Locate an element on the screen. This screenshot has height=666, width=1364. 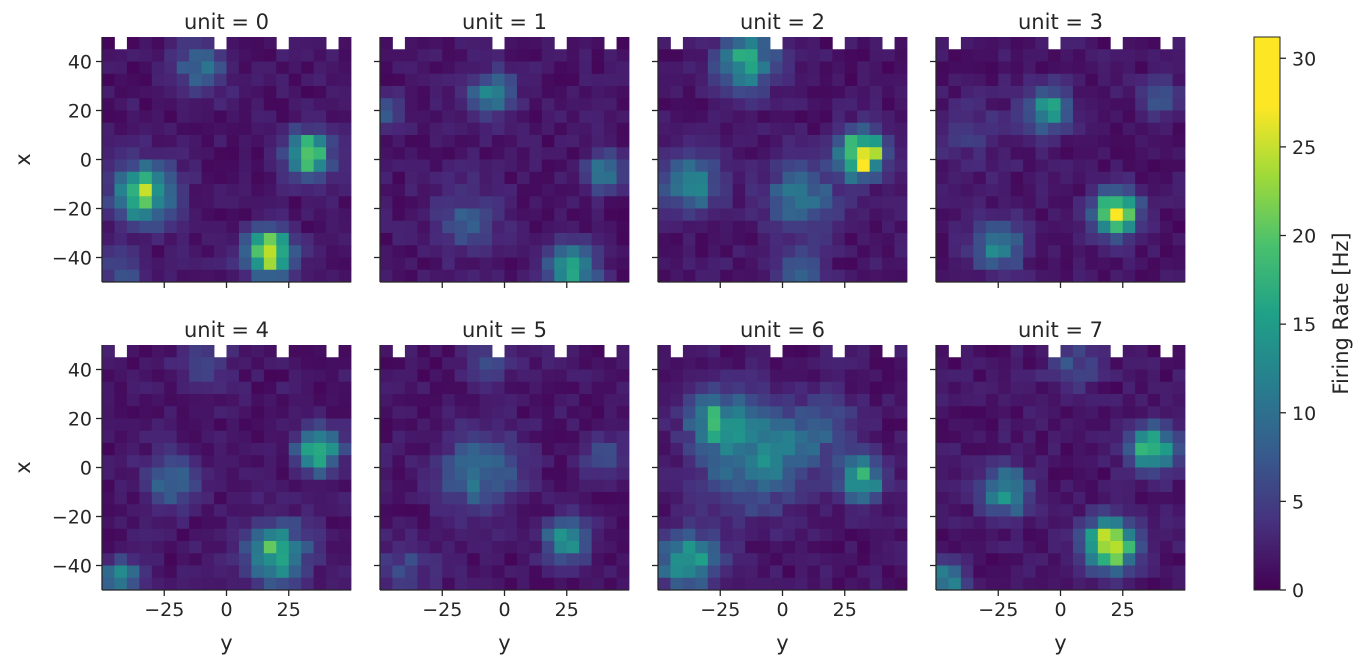
x-tick-label: 0 is located at coordinates (782, 610).